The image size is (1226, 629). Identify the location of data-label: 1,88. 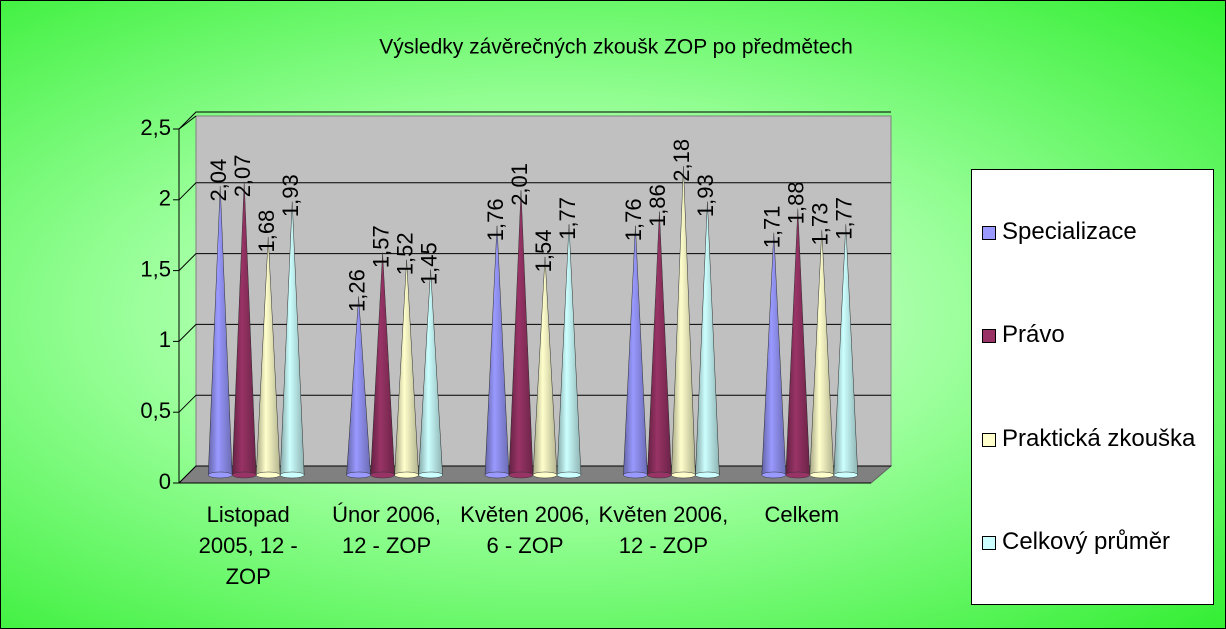
(796, 202).